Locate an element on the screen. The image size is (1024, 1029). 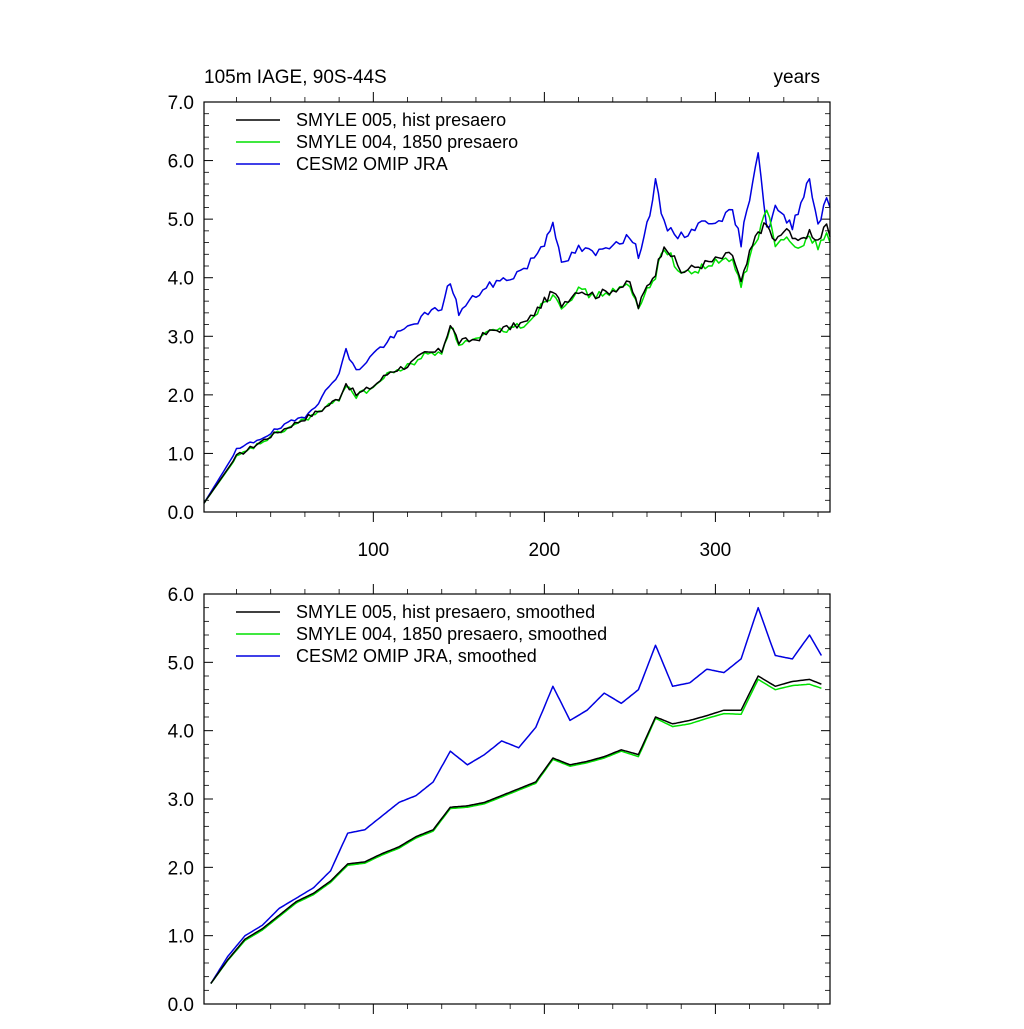
legend-label-smyle004: SMYLE 004, 1850 presaero is located at coordinates (407, 142).